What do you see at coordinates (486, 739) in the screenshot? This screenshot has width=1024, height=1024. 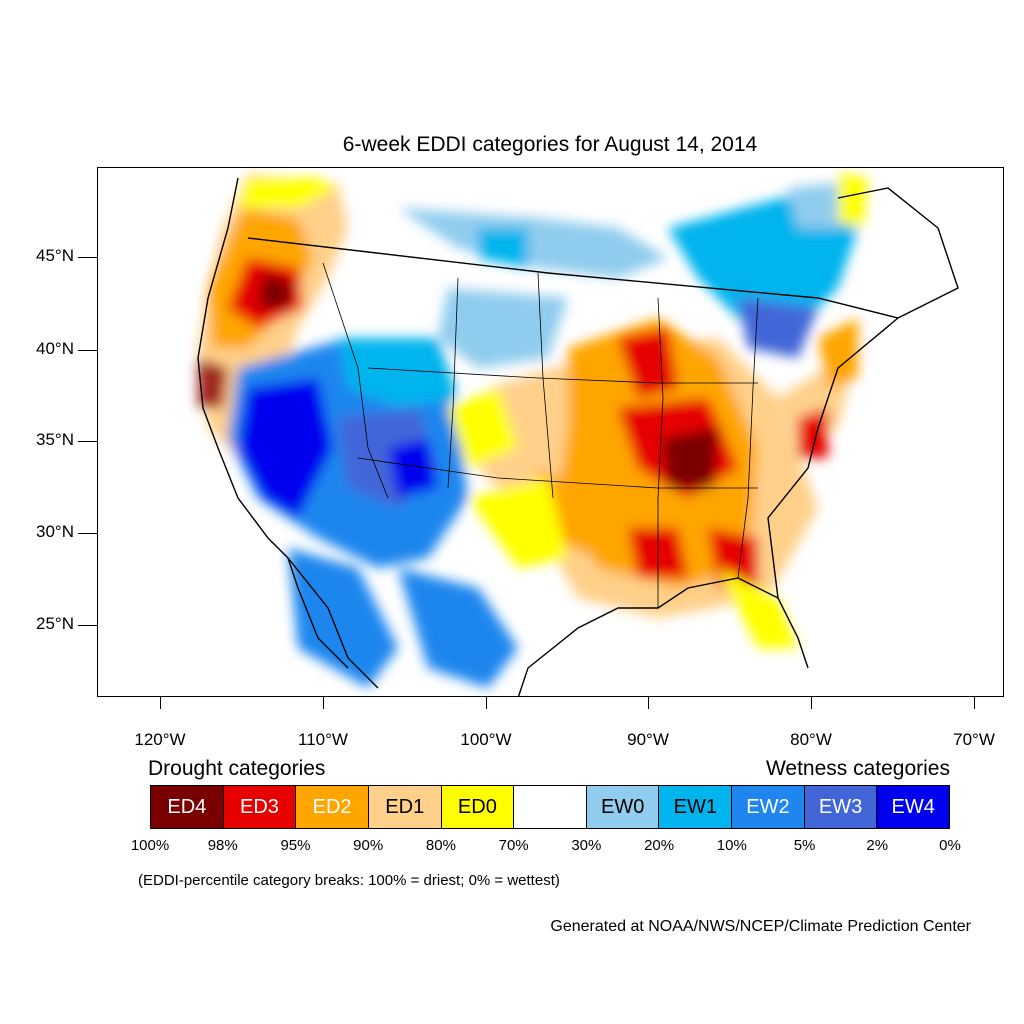 I see `lon-label-100: 100°W` at bounding box center [486, 739].